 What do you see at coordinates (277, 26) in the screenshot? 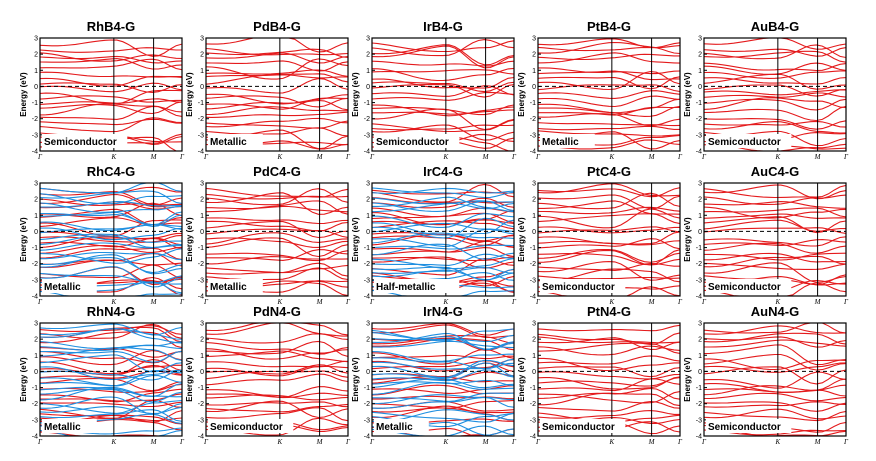
I see `panel-title: PdB4-G` at bounding box center [277, 26].